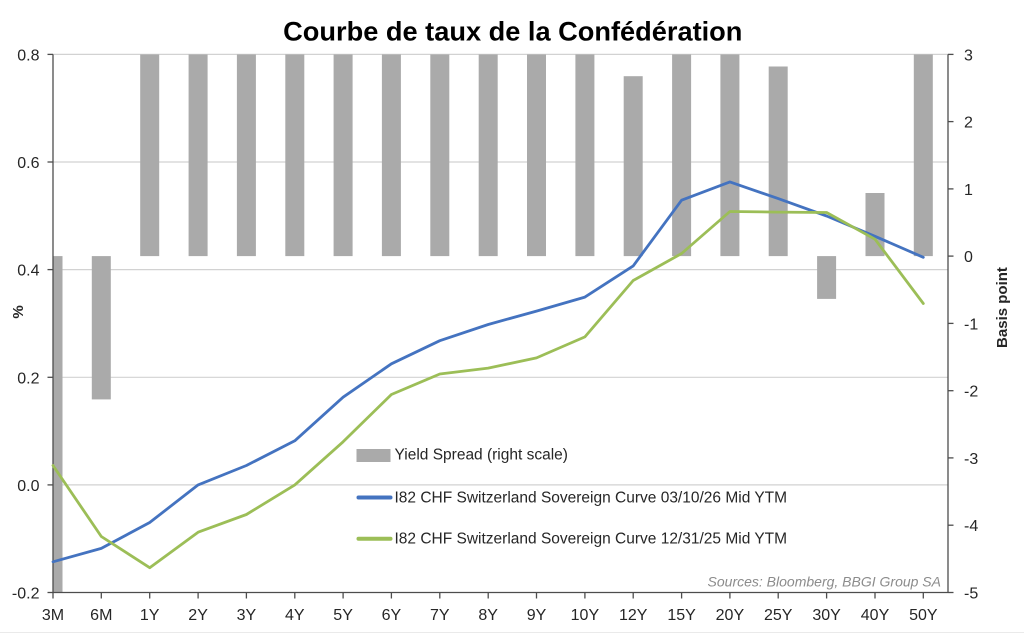 The image size is (1024, 639). Describe the element at coordinates (968, 190) in the screenshot. I see `svg-text: 1` at that location.